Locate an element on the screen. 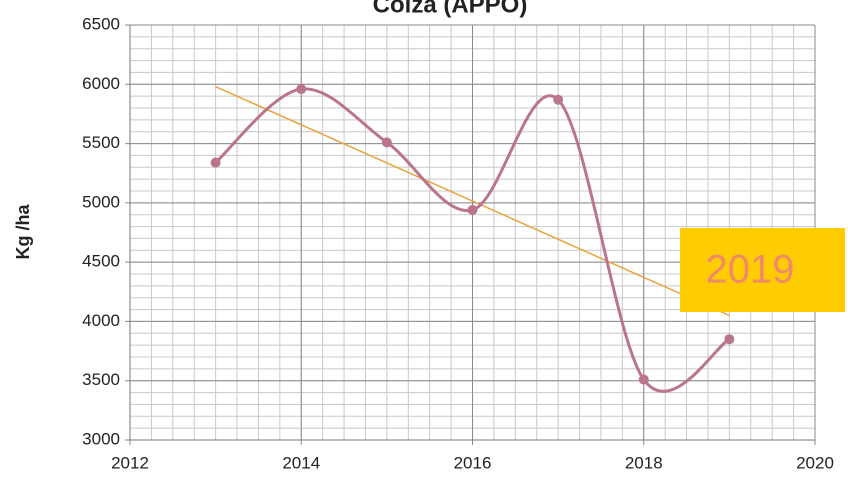 This screenshot has width=848, height=489. y-tick-label: 4000 is located at coordinates (101, 320).